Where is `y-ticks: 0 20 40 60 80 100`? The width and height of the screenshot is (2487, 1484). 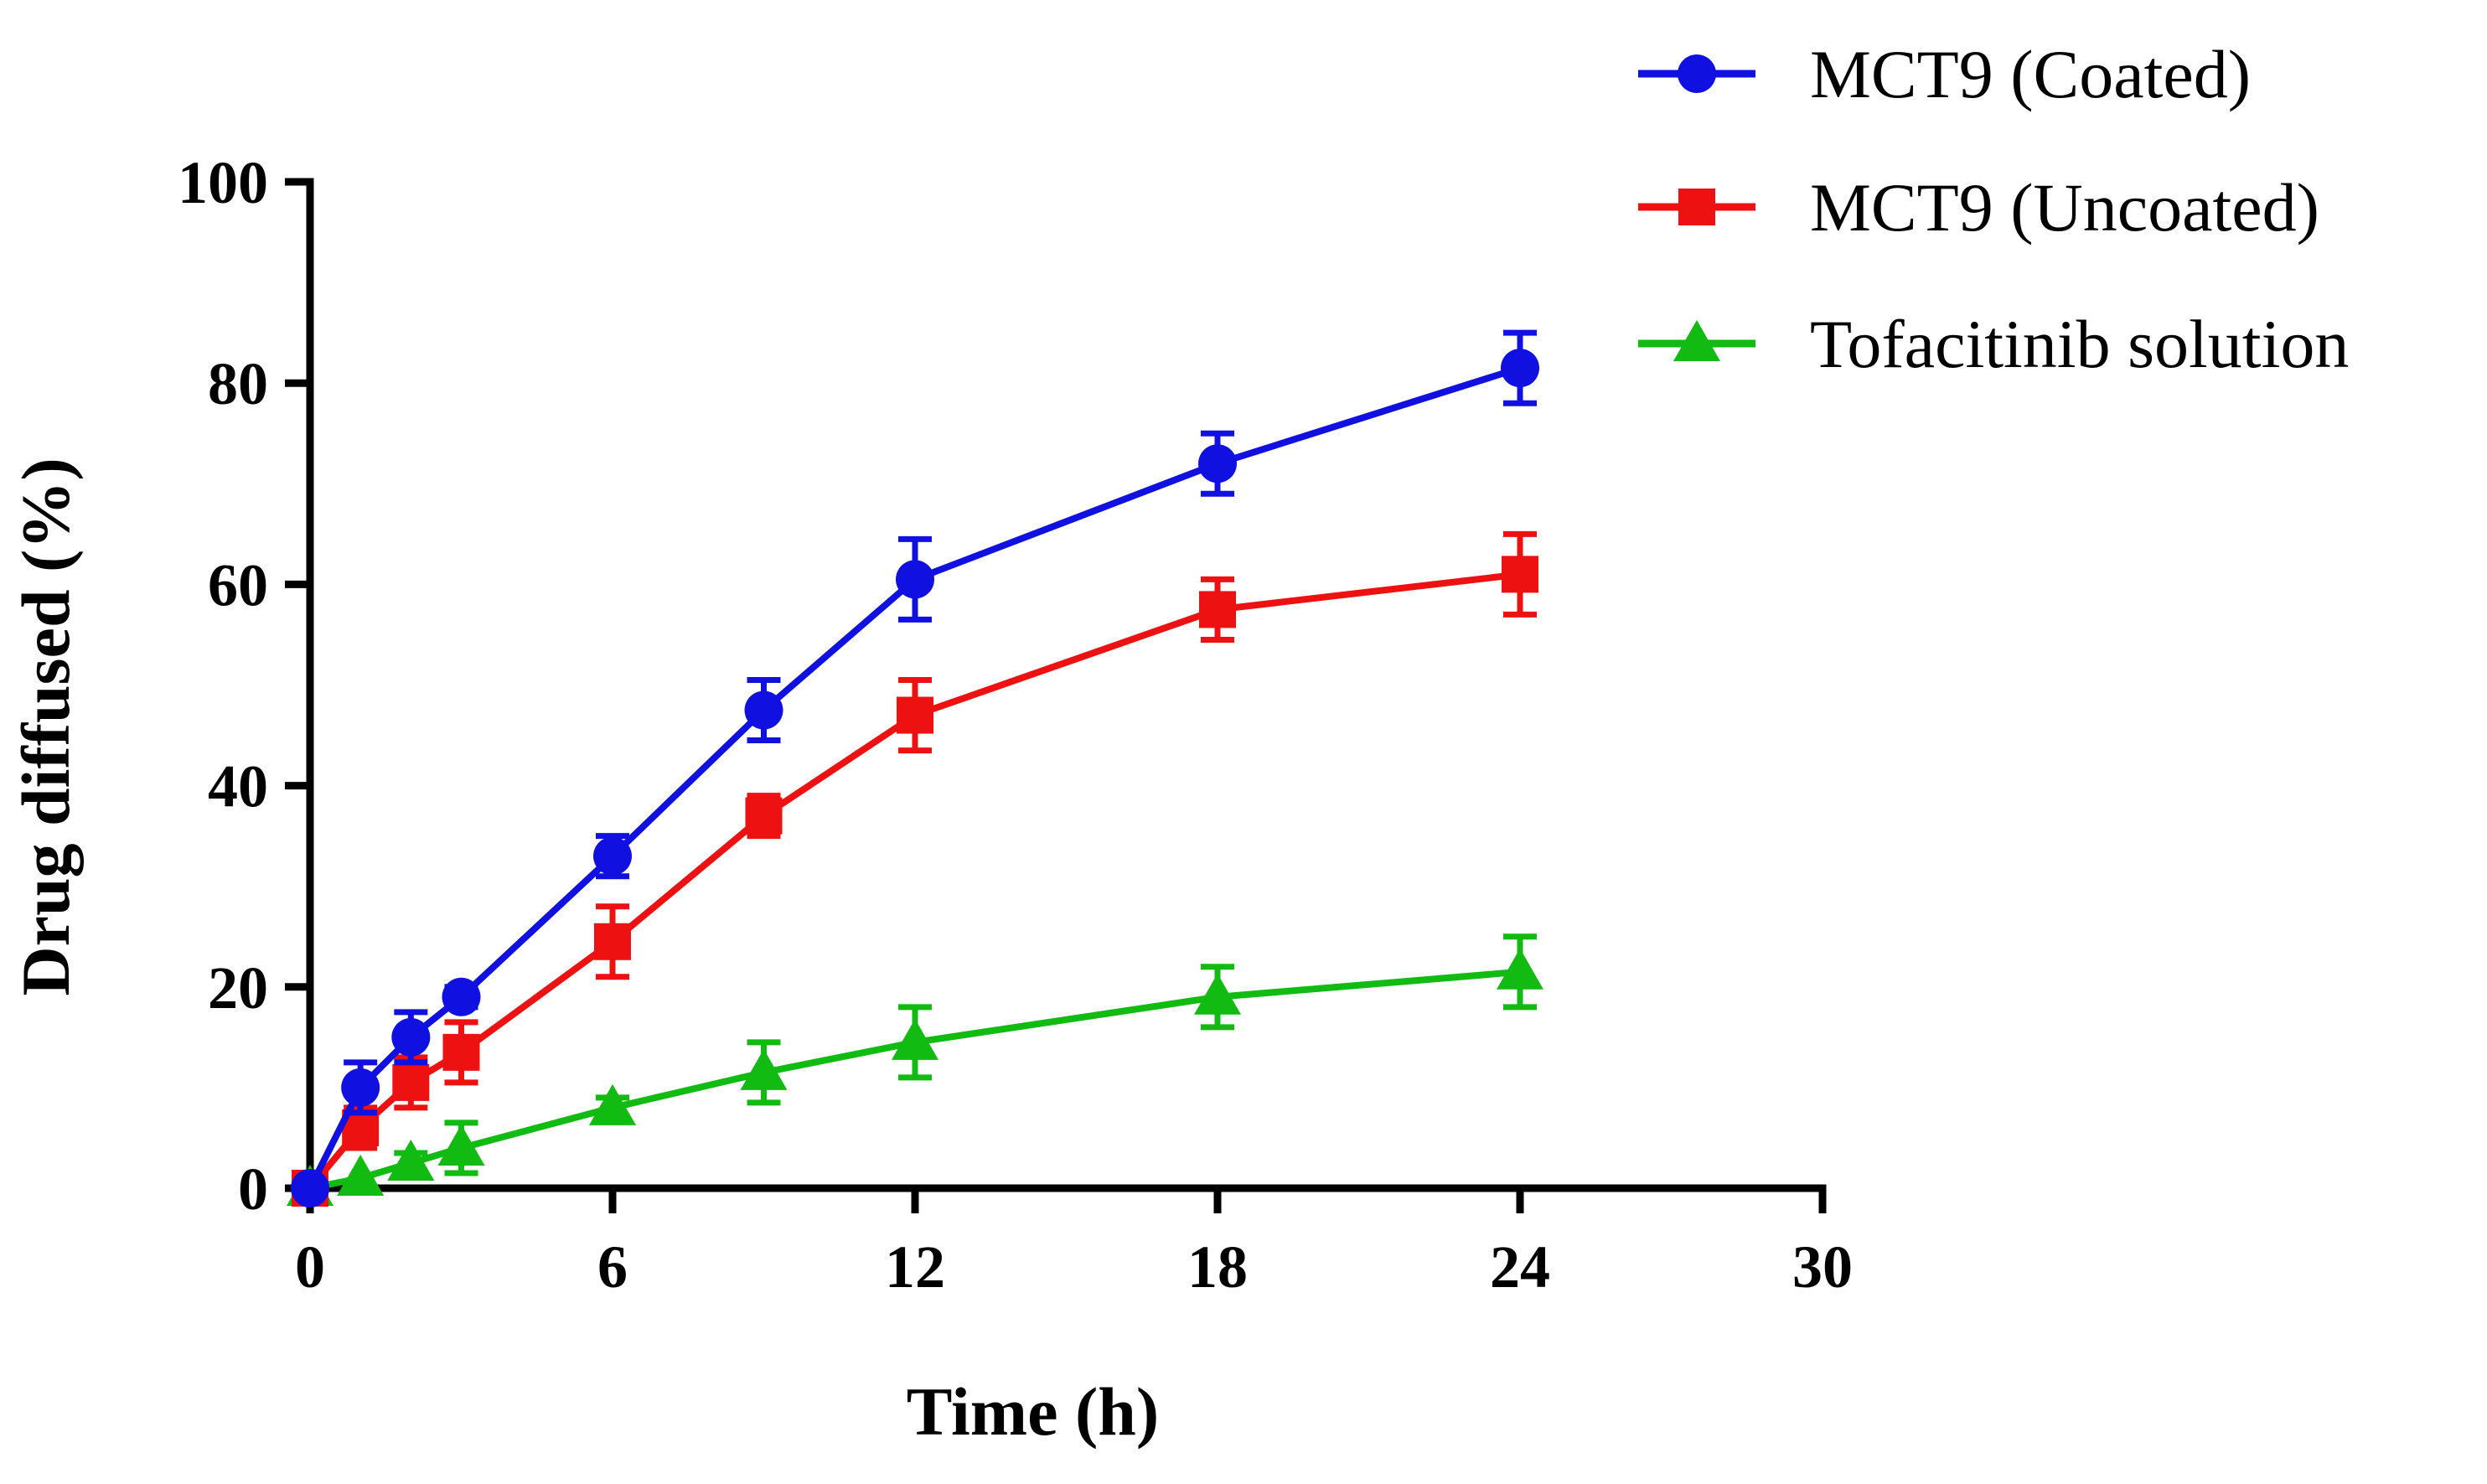 y-ticks: 0 20 40 60 80 100 is located at coordinates (244, 686).